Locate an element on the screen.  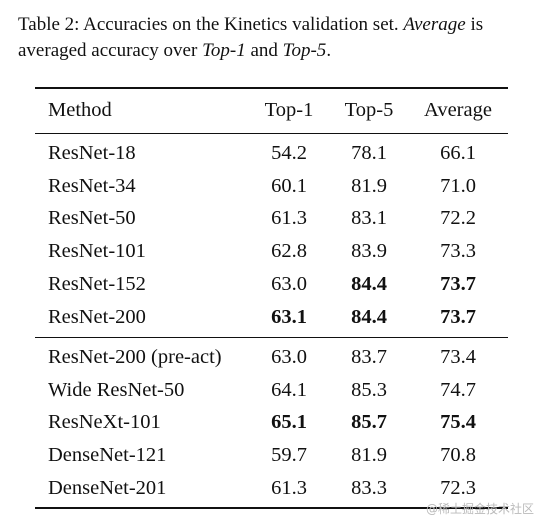
top-rule is located at coordinates (271, 88).